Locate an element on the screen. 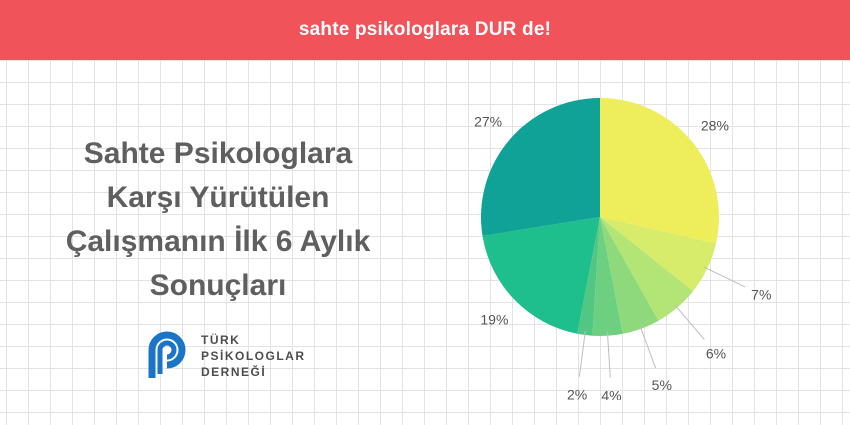 The height and width of the screenshot is (425, 850). logo-line-1: TÜRK is located at coordinates (221, 340).